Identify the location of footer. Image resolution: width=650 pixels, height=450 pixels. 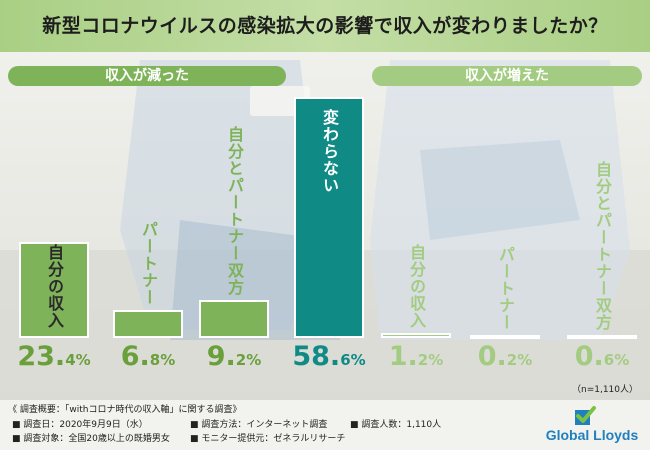
(325, 425).